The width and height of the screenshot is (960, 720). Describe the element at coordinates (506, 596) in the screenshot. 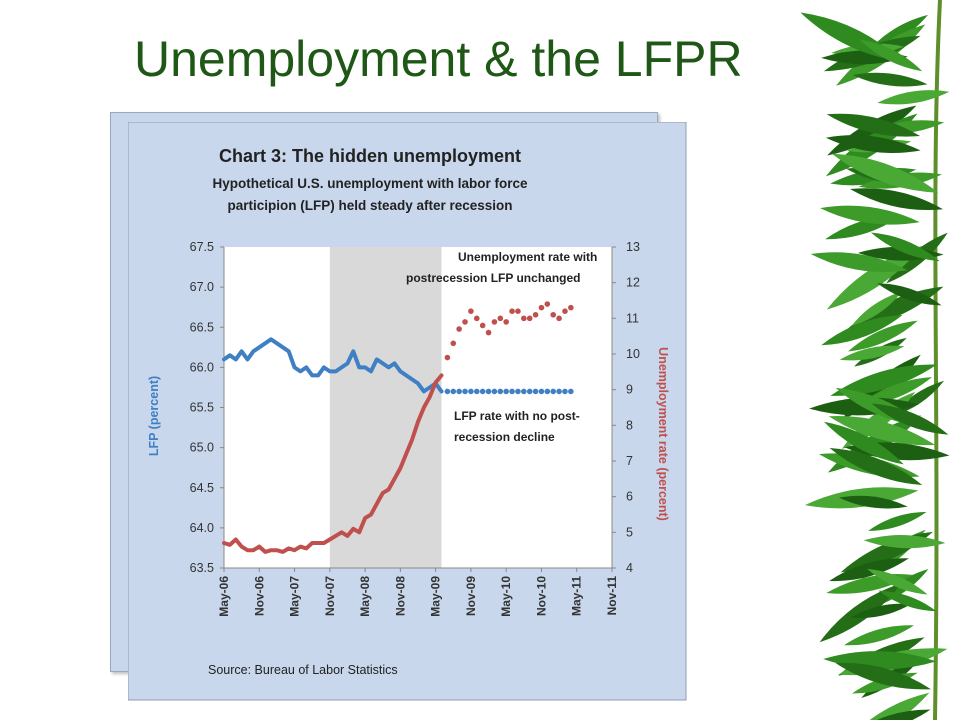

I see `x-tick-label: May-10` at that location.